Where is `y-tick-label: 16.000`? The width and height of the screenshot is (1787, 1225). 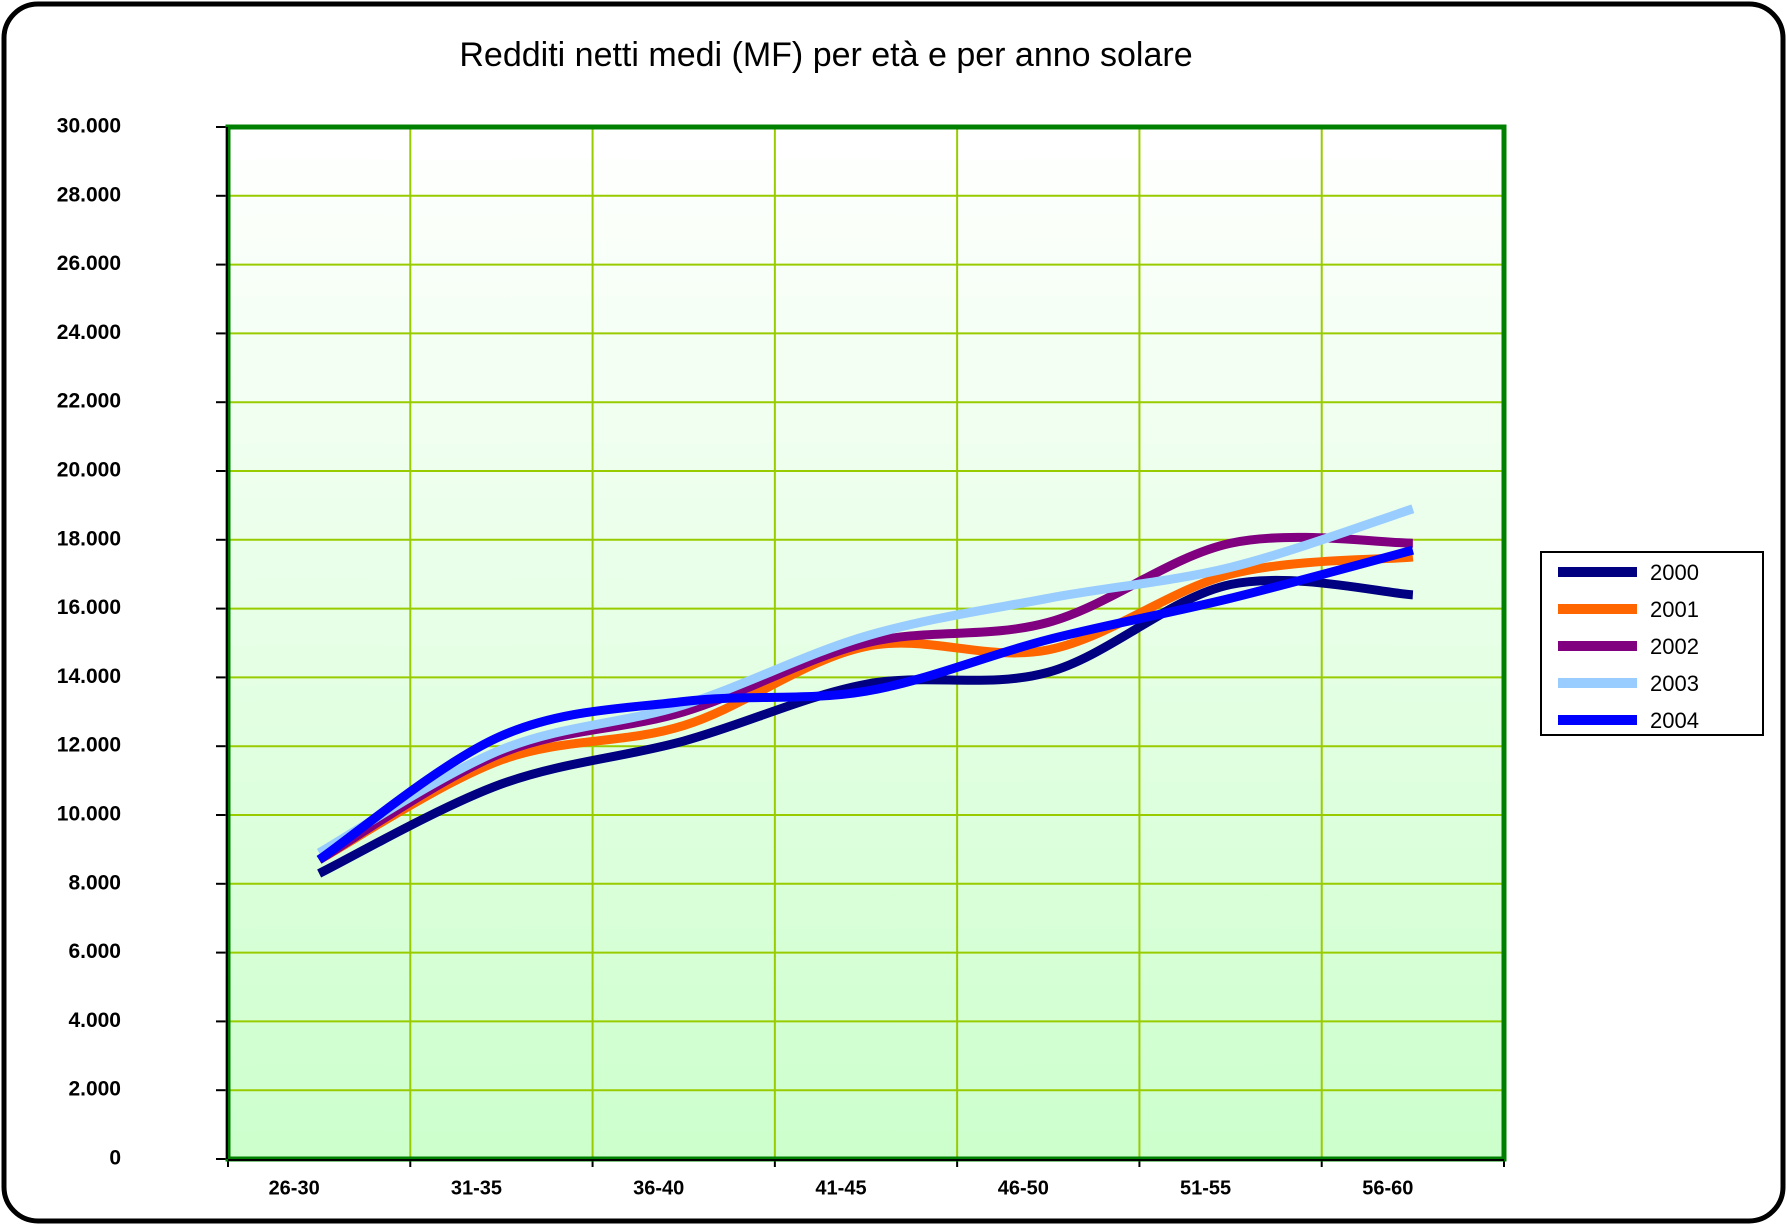 y-tick-label: 16.000 is located at coordinates (89, 607).